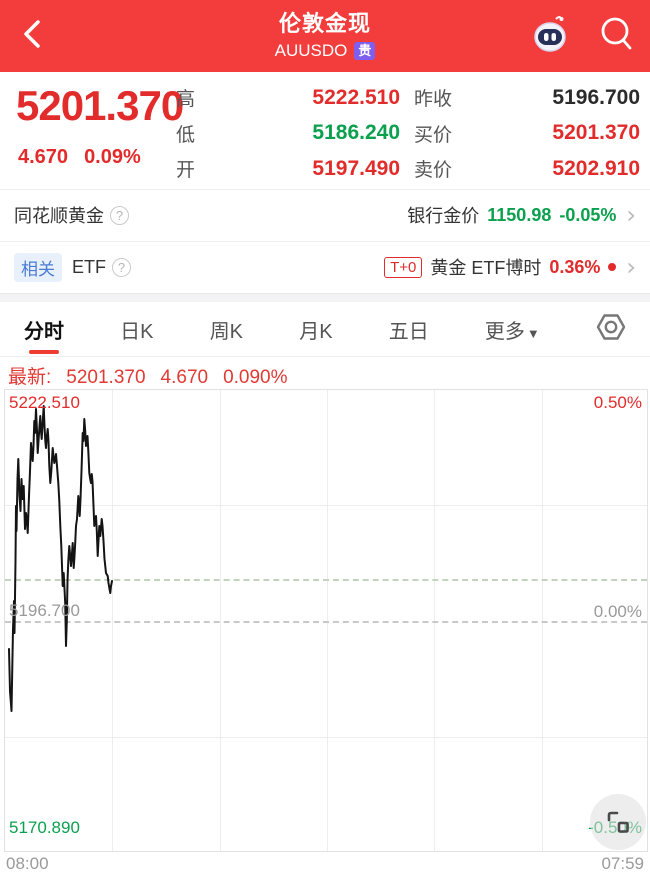  I want to click on bank-gold-price: 1150.98, so click(519, 214).